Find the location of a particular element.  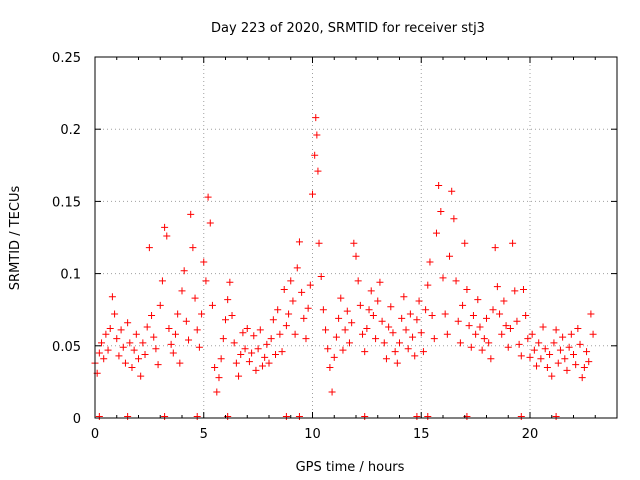

y-tick-label: 0.2 is located at coordinates (70, 130).